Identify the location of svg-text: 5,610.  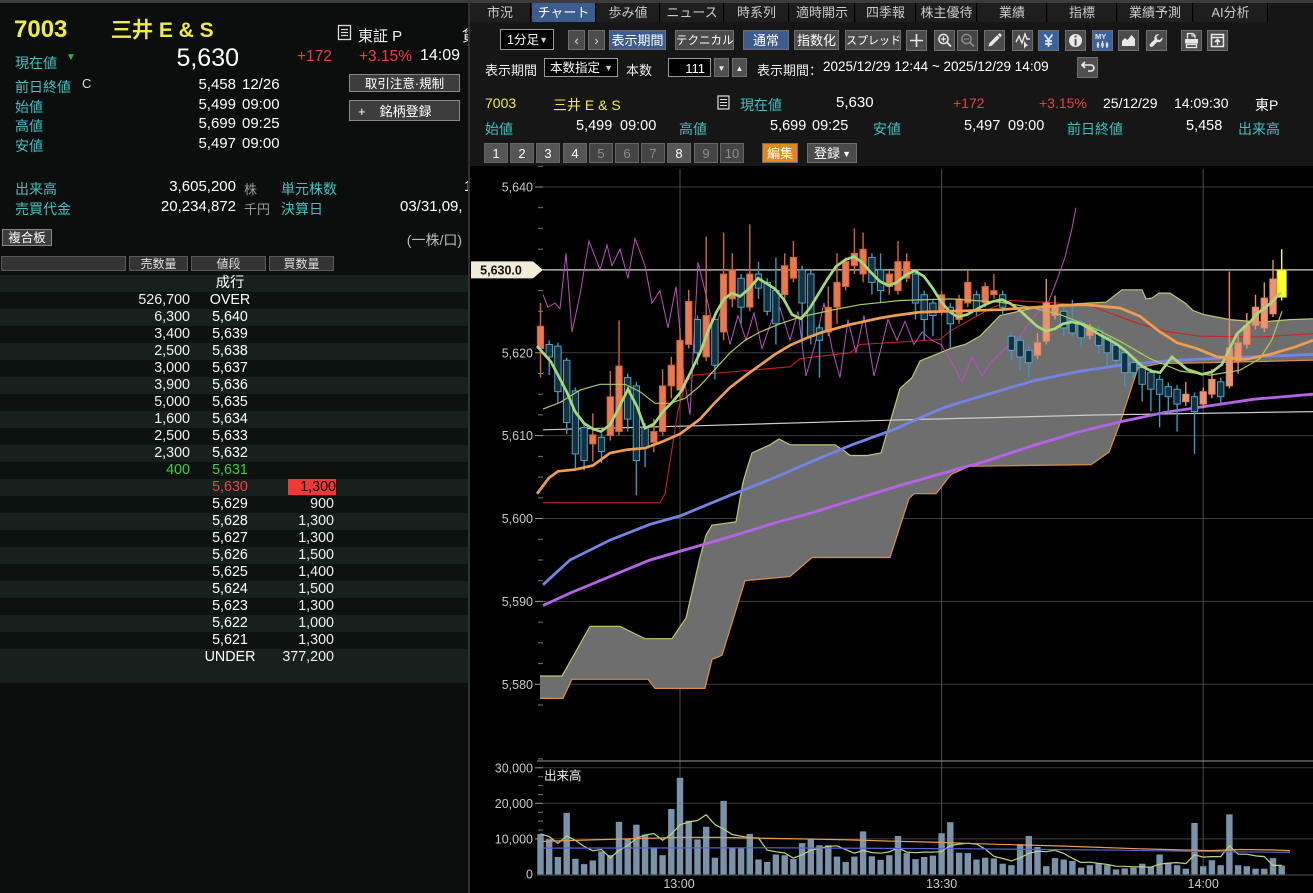
(517, 436).